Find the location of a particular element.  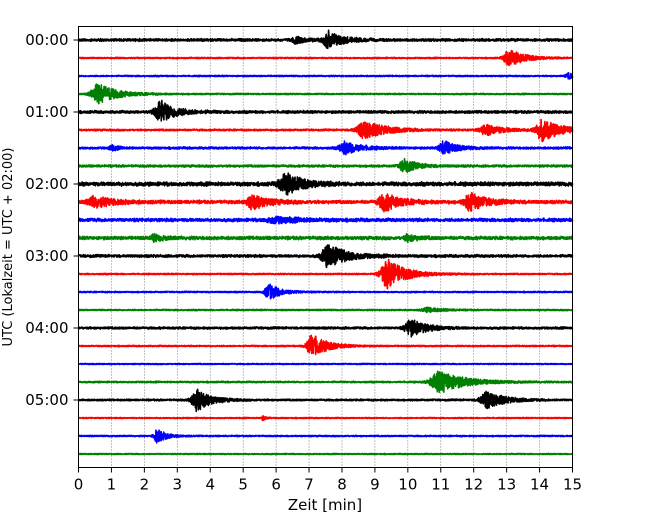

x-tick-label-11: 11 is located at coordinates (440, 485).